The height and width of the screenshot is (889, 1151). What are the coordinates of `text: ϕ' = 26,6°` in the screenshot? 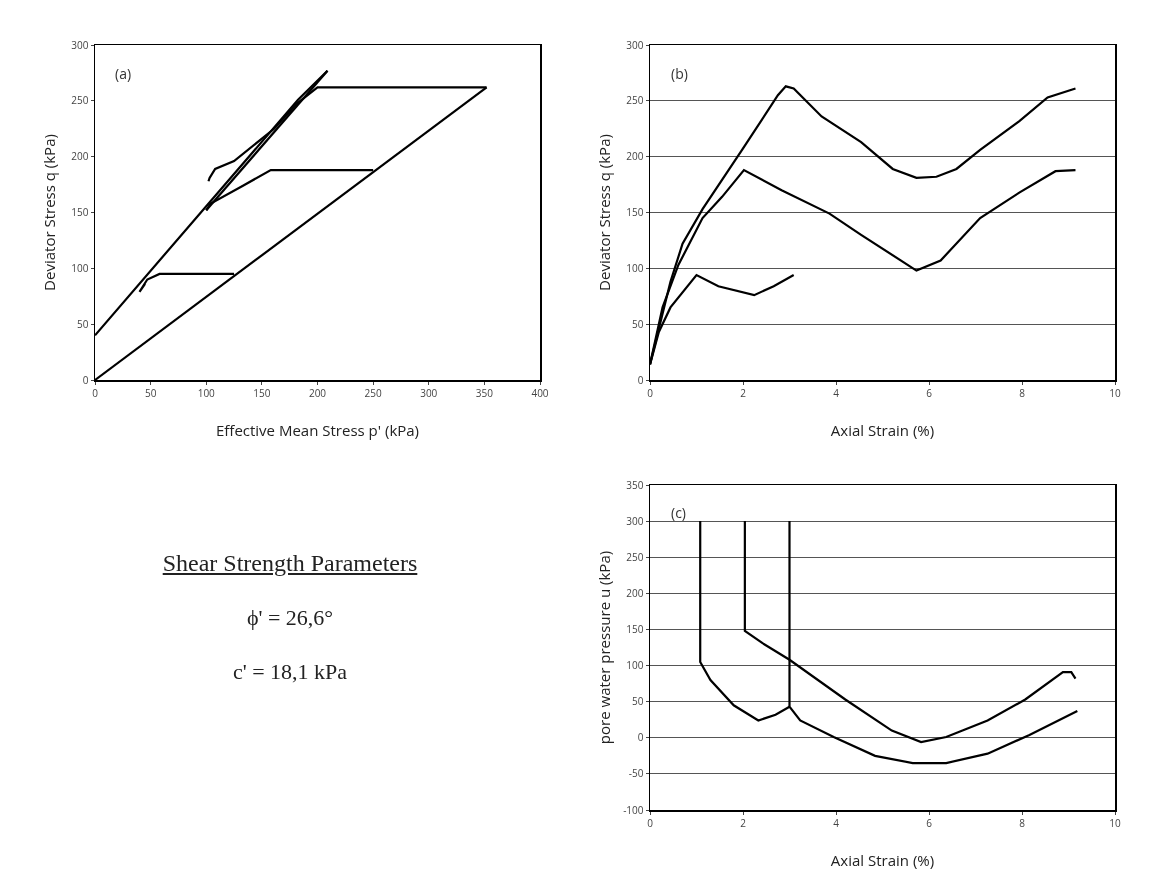 It's located at (290, 618).